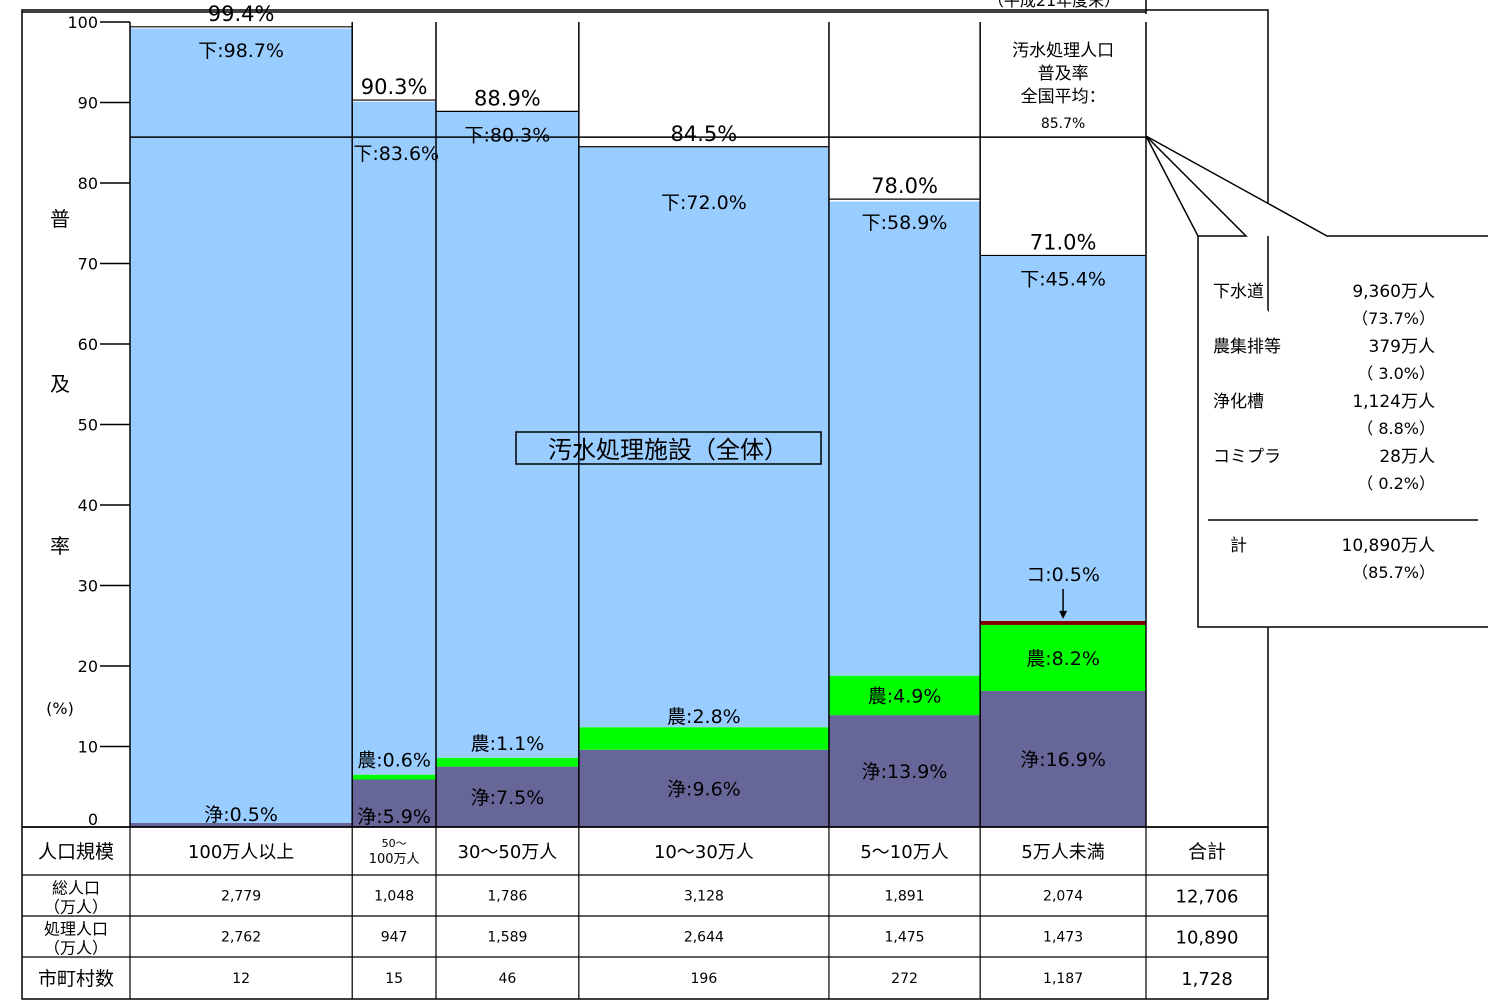 Image resolution: width=1488 pixels, height=1002 pixels. I want to click on agri-label: 農:2.8%, so click(704, 717).